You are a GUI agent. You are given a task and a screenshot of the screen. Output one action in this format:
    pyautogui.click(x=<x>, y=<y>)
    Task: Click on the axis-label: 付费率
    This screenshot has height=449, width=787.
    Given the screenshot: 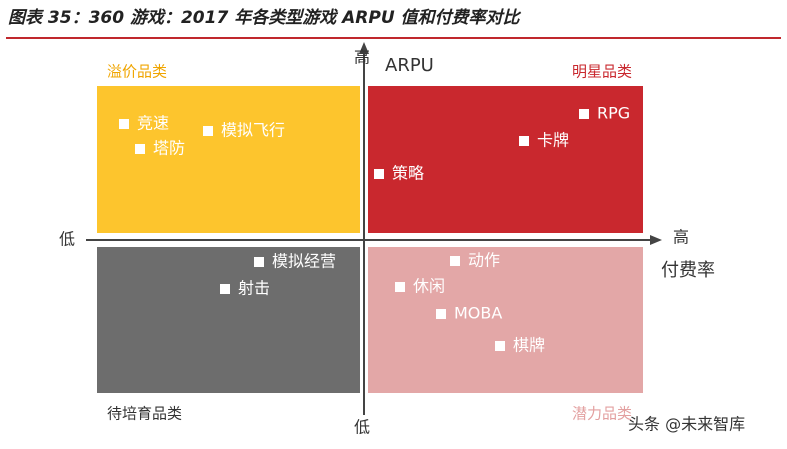 What is the action you would take?
    pyautogui.click(x=688, y=270)
    